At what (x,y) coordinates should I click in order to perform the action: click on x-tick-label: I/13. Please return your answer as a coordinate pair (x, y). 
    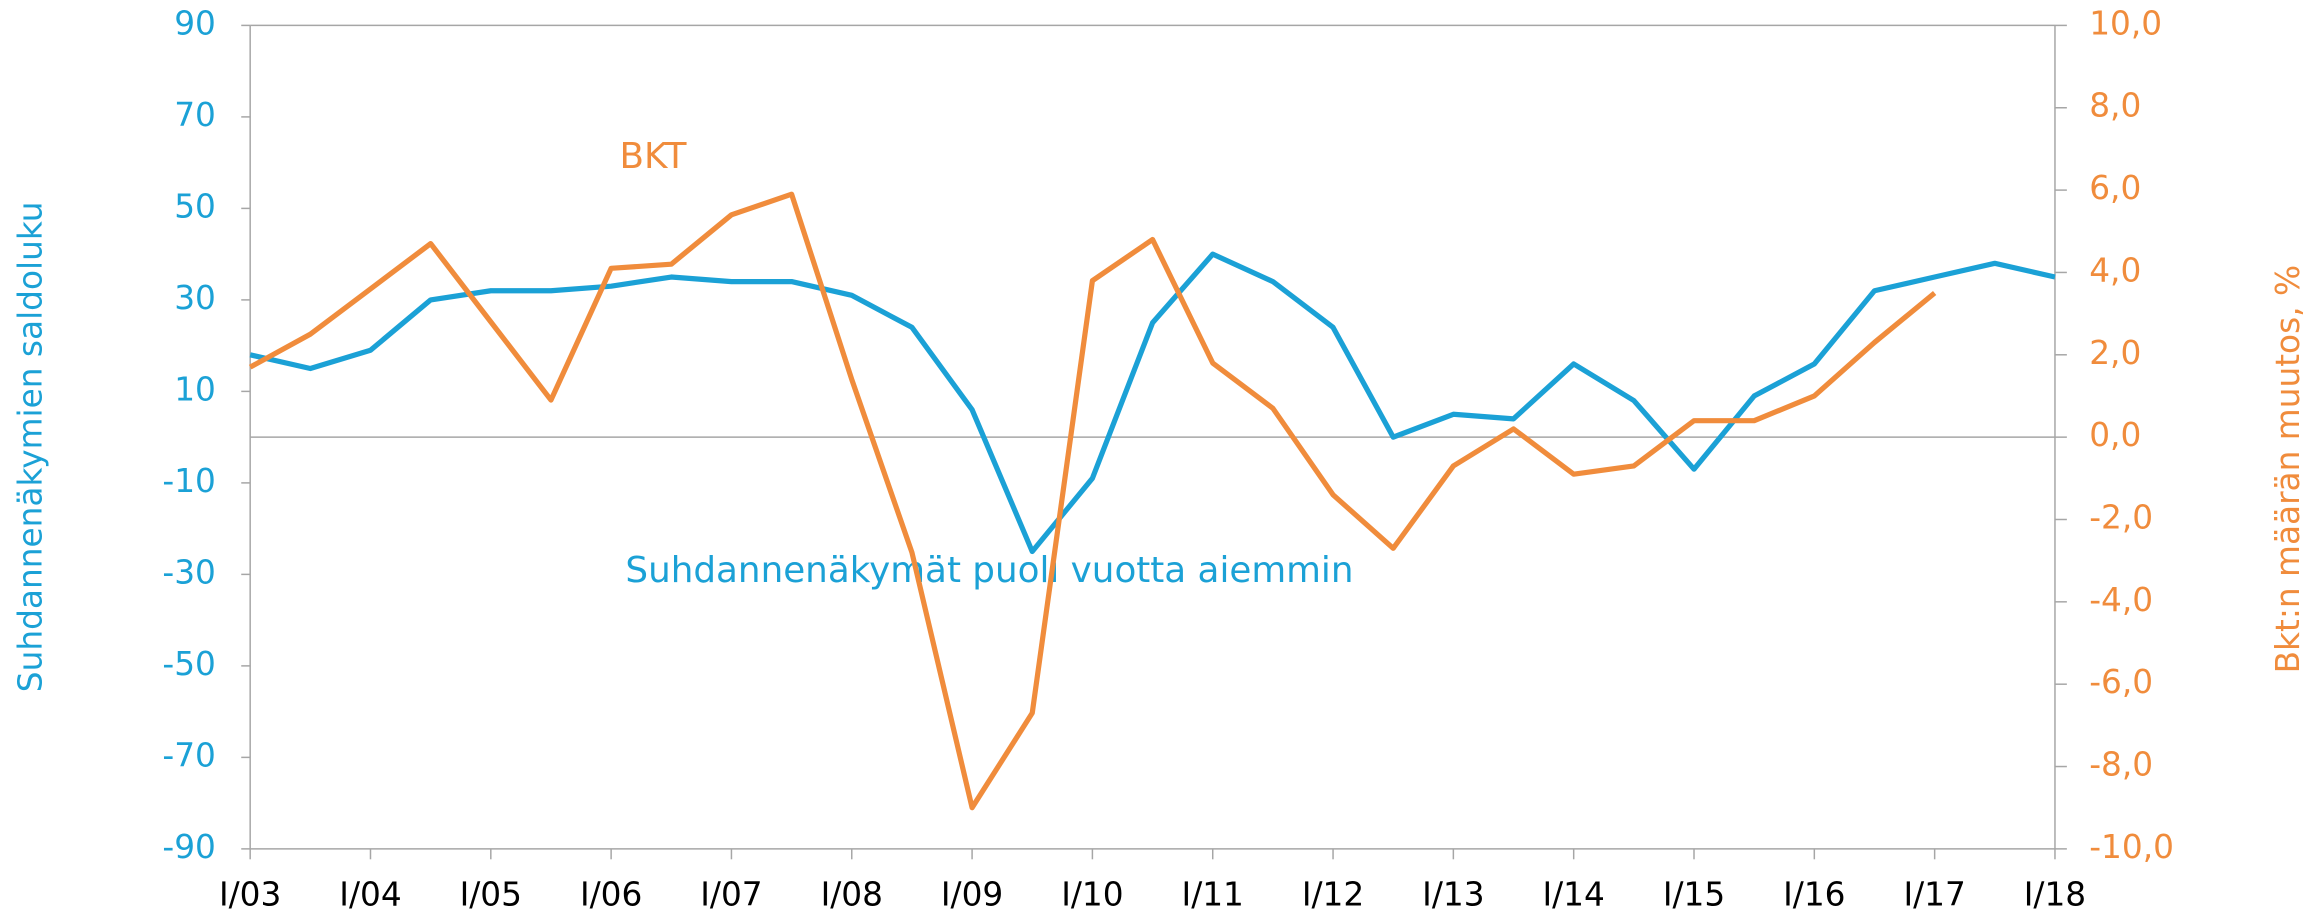
    Looking at the image, I should click on (1453, 894).